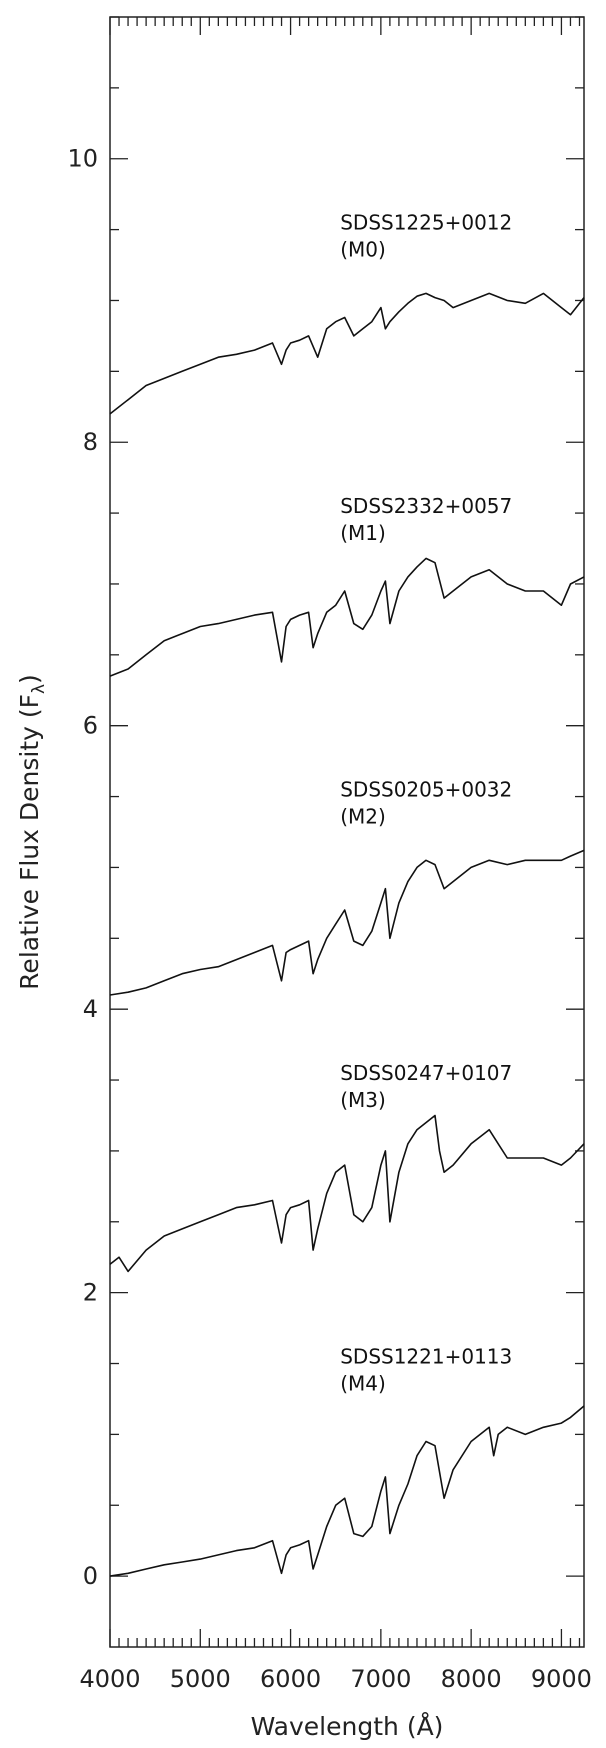 This screenshot has height=1748, width=606. Describe the element at coordinates (363, 817) in the screenshot. I see `series-label-type: (M2)` at that location.